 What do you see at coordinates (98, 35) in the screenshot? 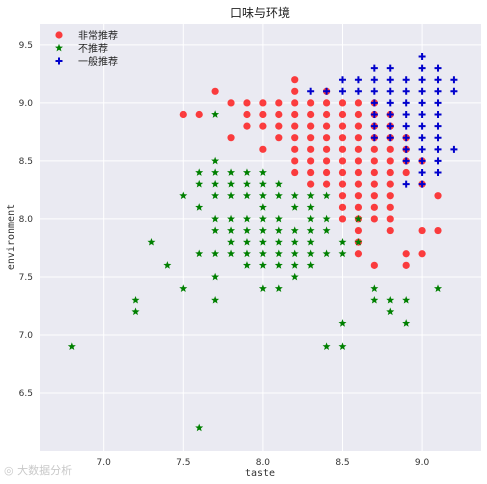
I see `legend-label: 非常推荐` at bounding box center [98, 35].